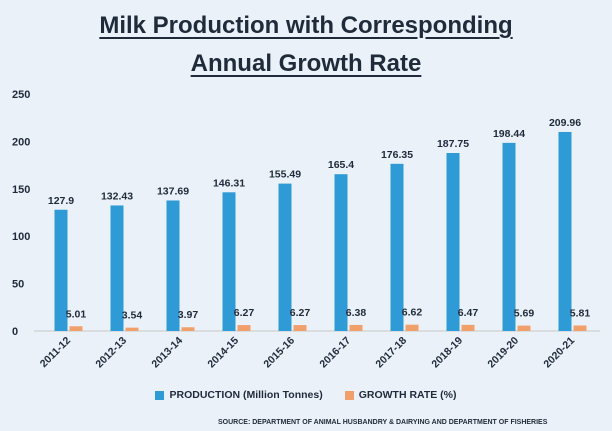 This screenshot has width=612, height=431. Describe the element at coordinates (21, 95) in the screenshot. I see `y-tick-label: 250` at that location.